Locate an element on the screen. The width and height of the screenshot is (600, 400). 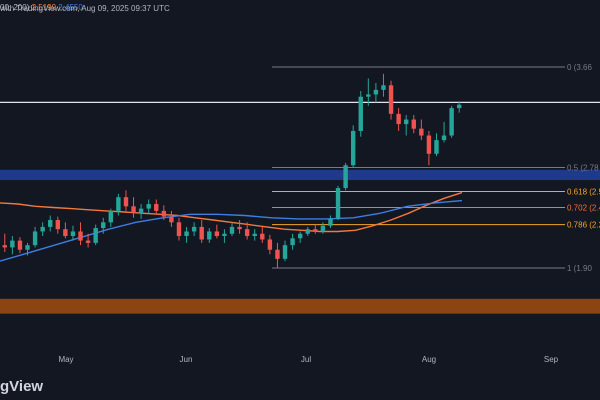
x-tick-label: May is located at coordinates (65, 359).